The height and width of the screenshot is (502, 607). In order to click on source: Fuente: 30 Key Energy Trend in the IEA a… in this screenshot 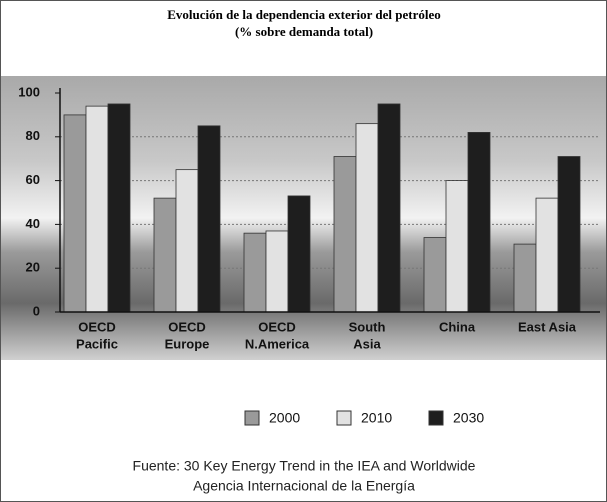, I will do `click(304, 466)`.